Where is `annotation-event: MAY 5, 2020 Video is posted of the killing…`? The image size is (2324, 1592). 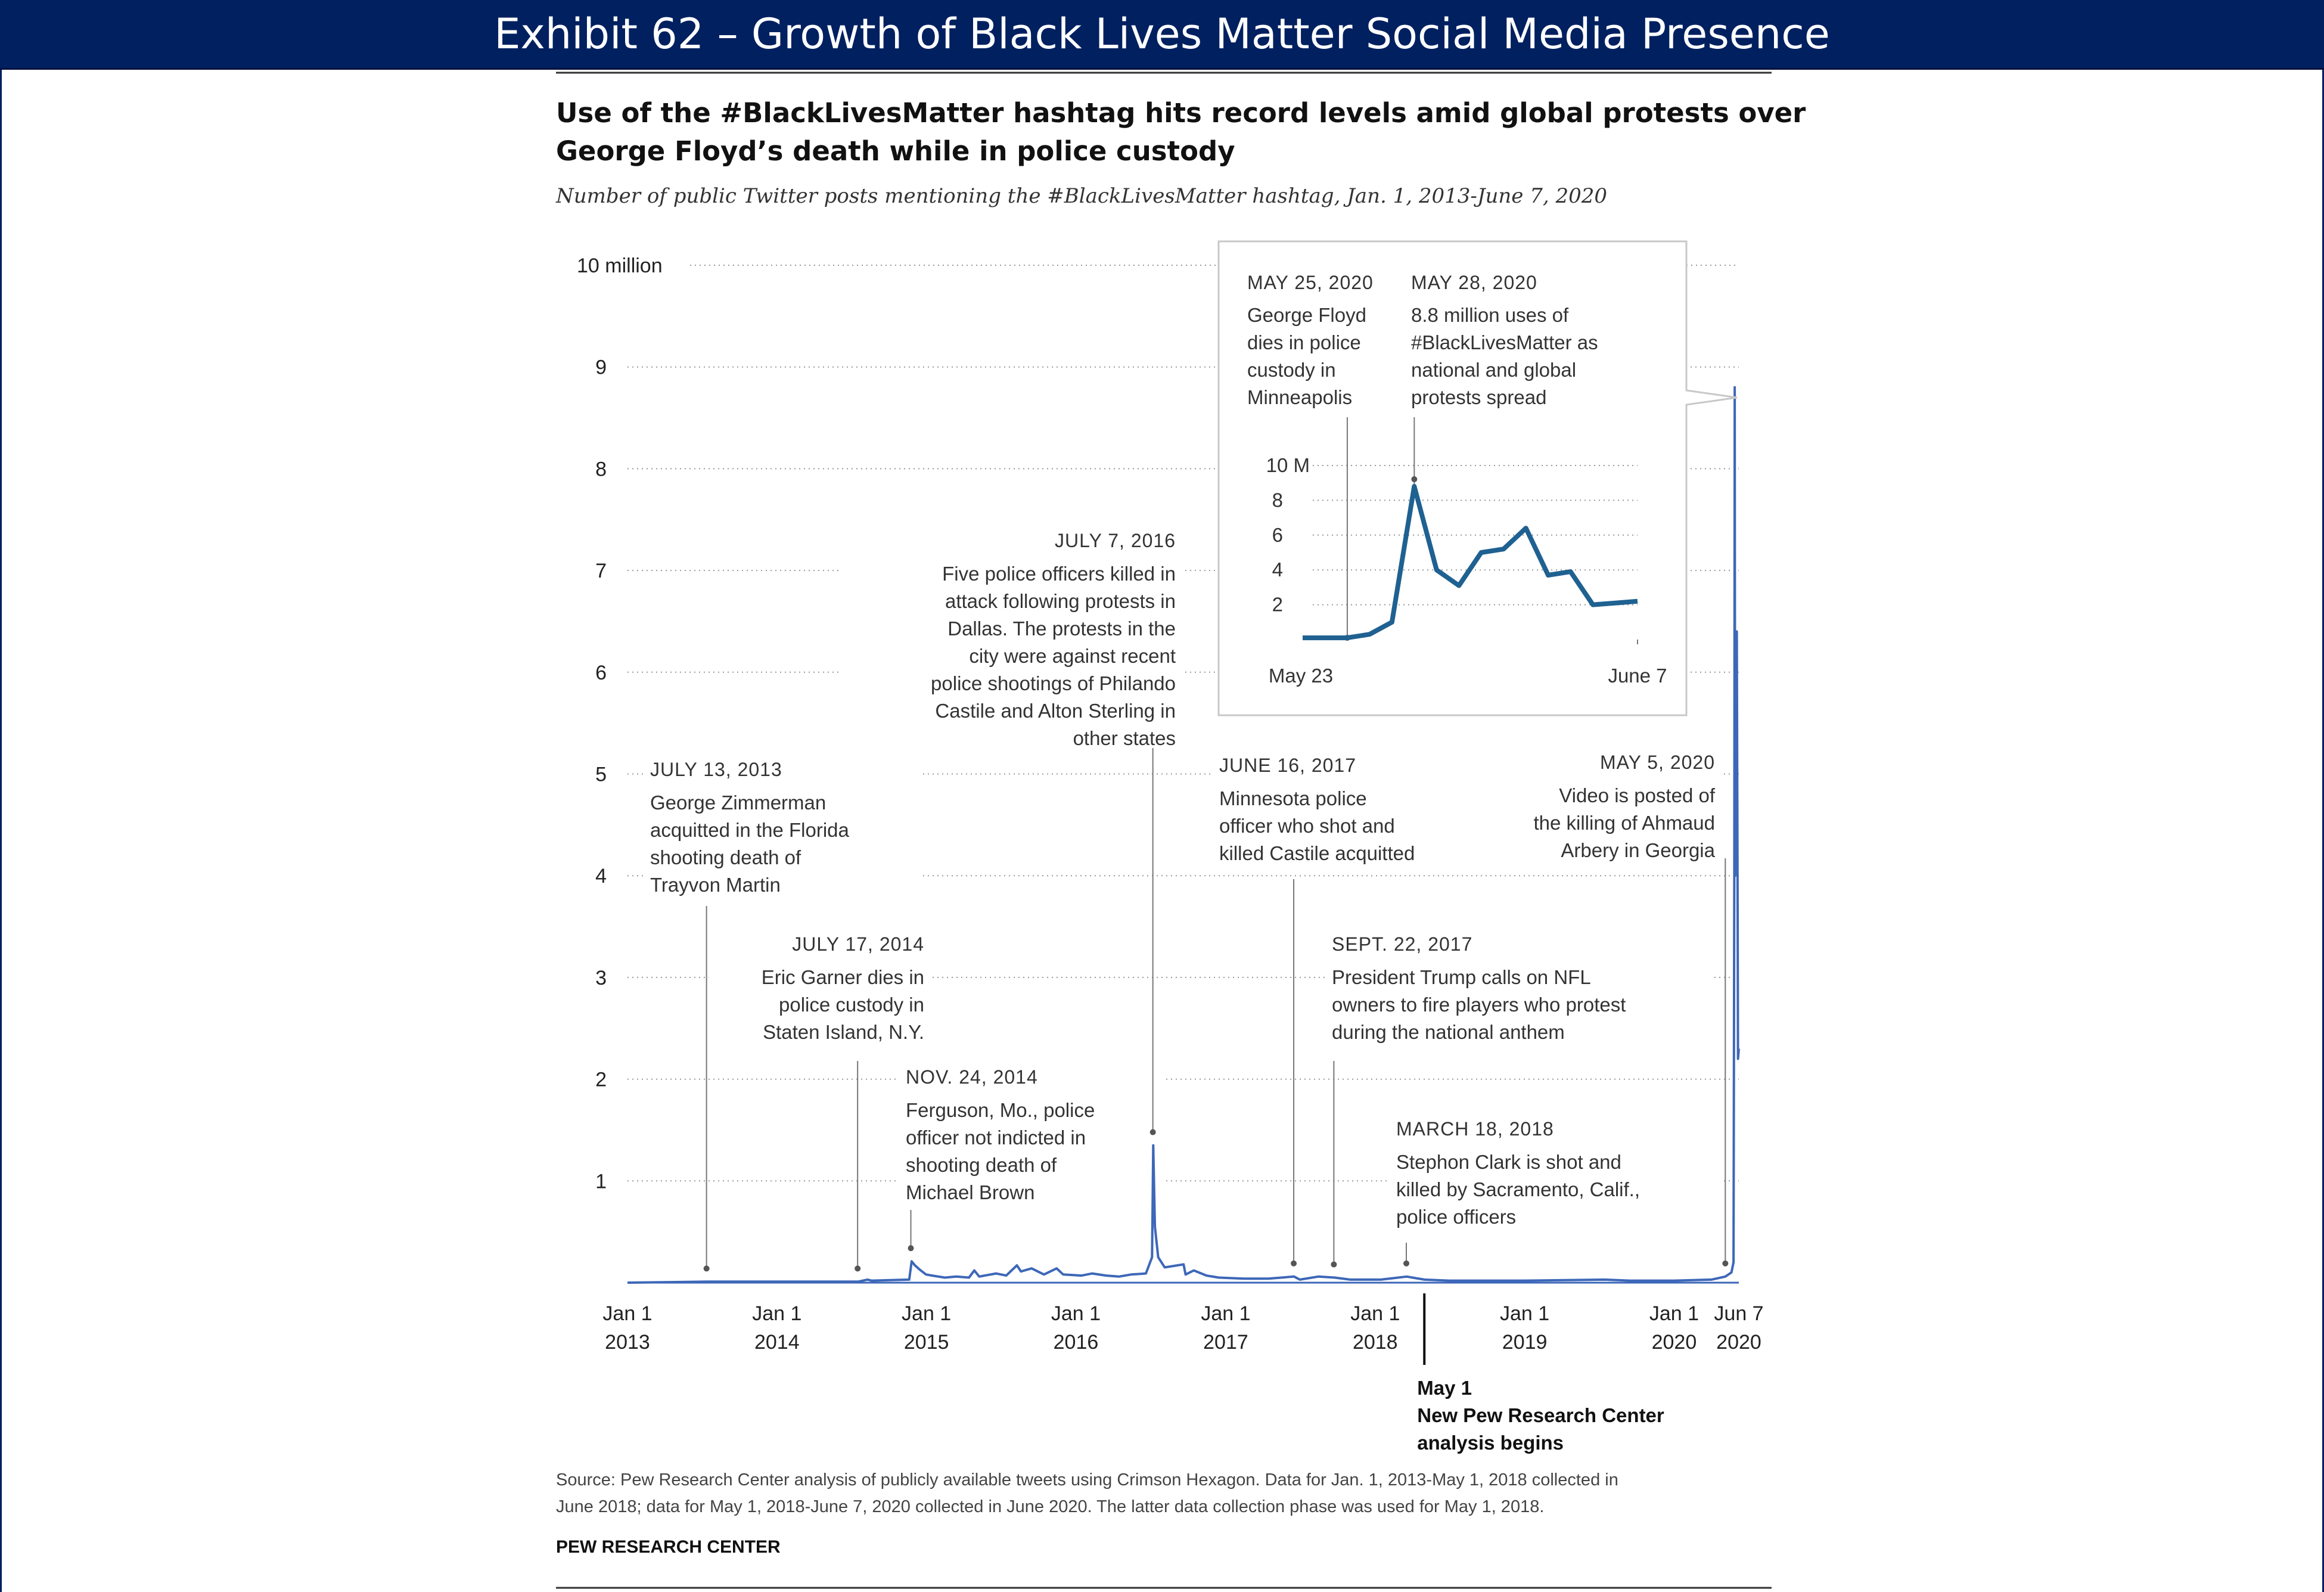
annotation-event: MAY 5, 2020 Video is posted of the killing… is located at coordinates (1603, 1006).